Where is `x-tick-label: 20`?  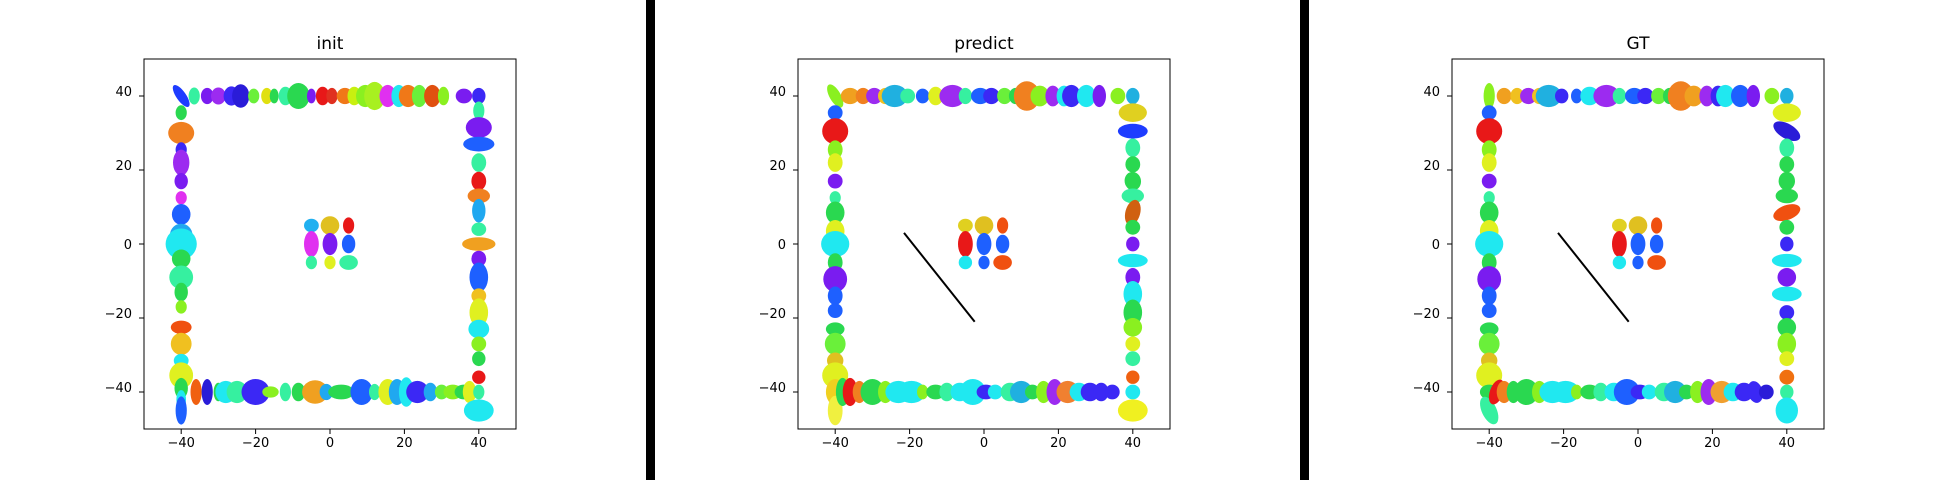 x-tick-label: 20 is located at coordinates (1712, 443).